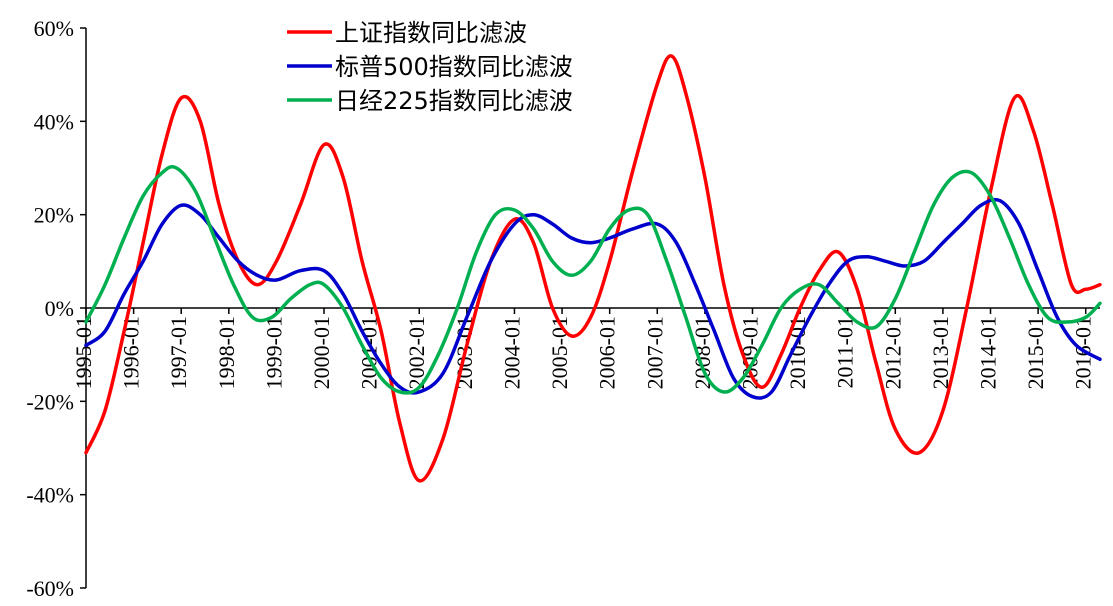 This screenshot has height=606, width=1113. What do you see at coordinates (50, 495) in the screenshot?
I see `y-tick-label: -40%` at bounding box center [50, 495].